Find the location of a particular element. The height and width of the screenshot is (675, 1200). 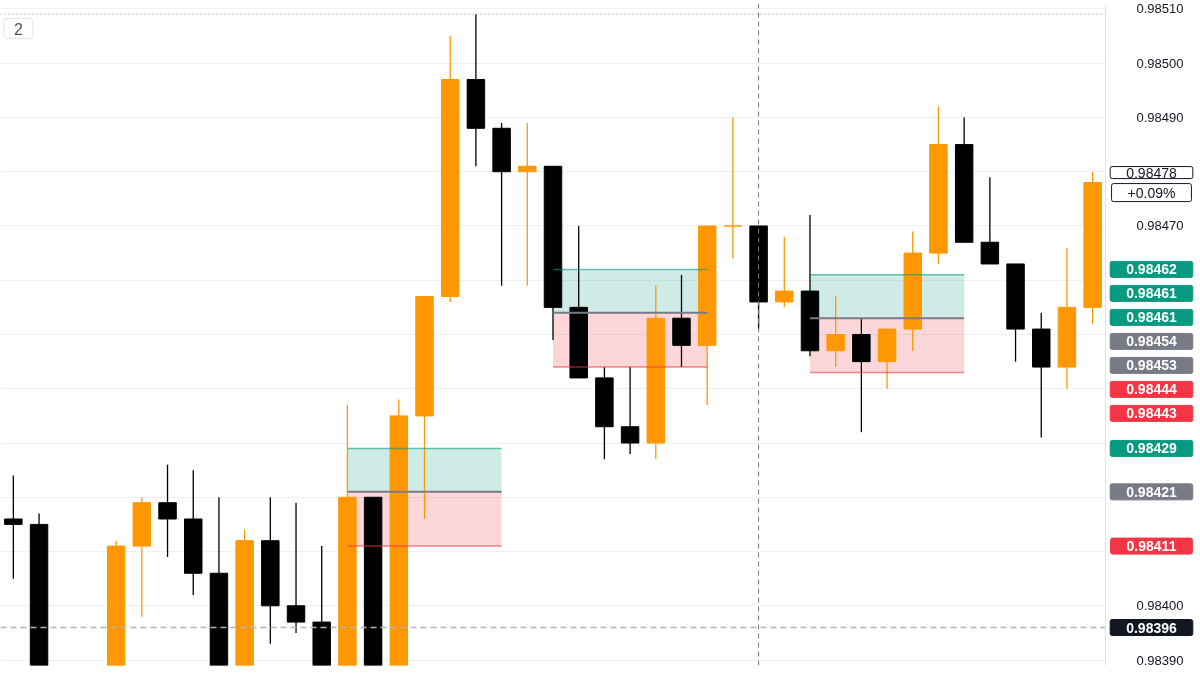

text: 0.98443 is located at coordinates (1152, 413).